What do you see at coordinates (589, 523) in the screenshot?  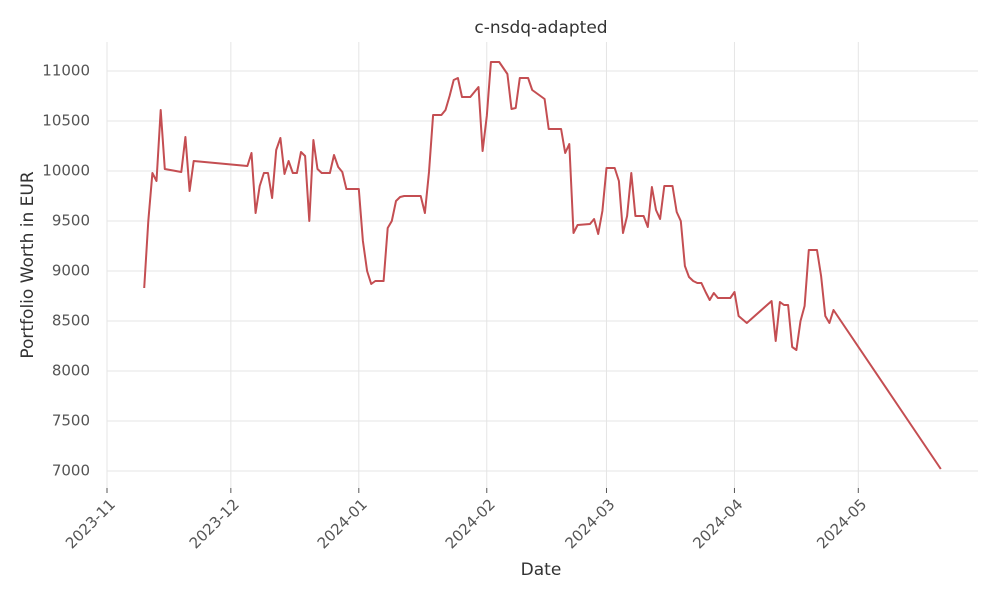 I see `x-tick-label: 2024-03` at bounding box center [589, 523].